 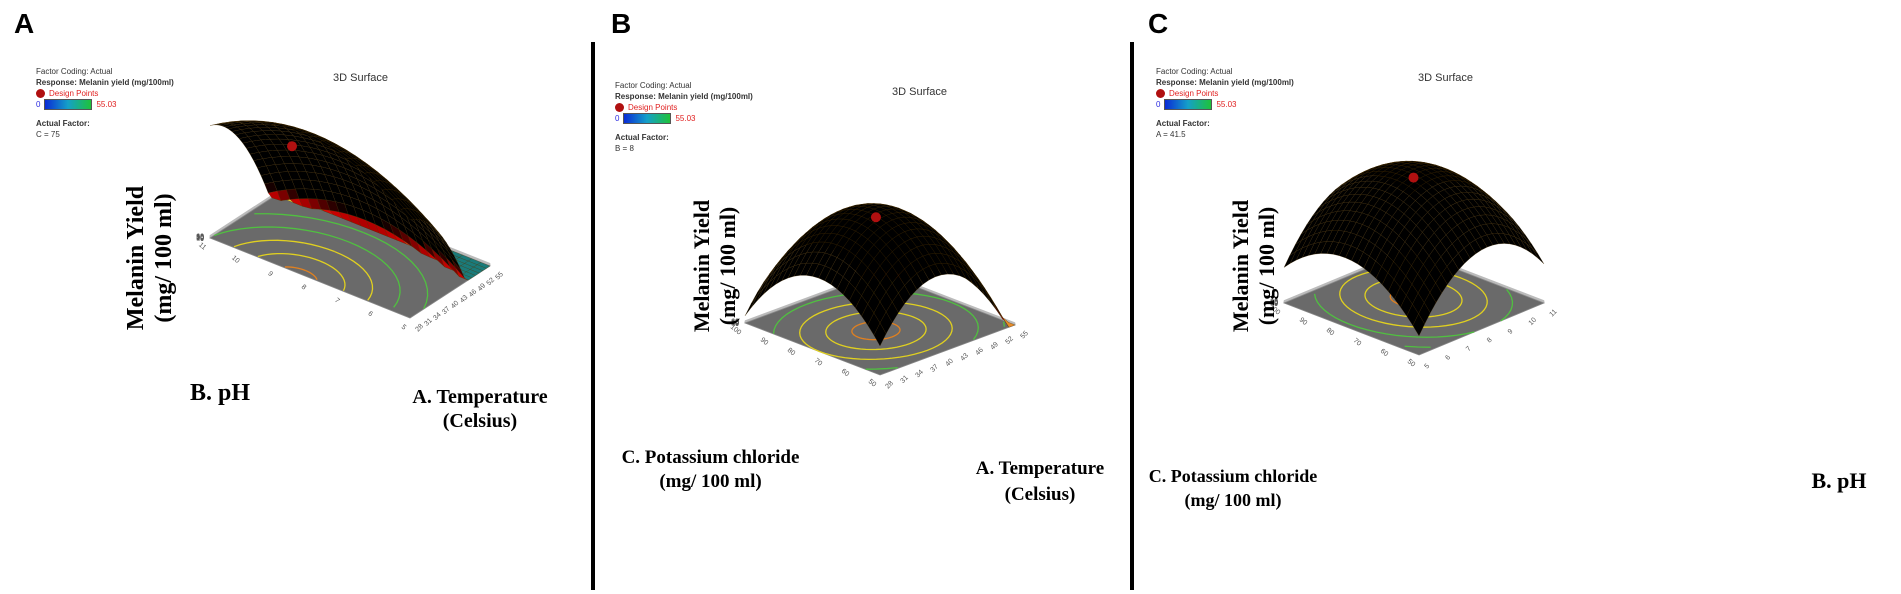 What do you see at coordinates (482, 287) in the screenshot?
I see `x-tick-label: 49` at bounding box center [482, 287].